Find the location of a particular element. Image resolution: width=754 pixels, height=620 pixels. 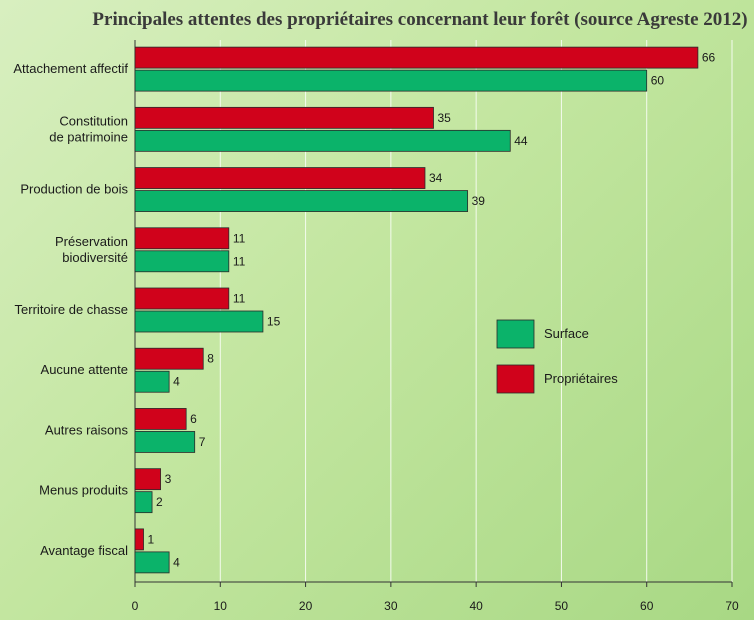

category-label: Territoire de chasse is located at coordinates (71, 309).